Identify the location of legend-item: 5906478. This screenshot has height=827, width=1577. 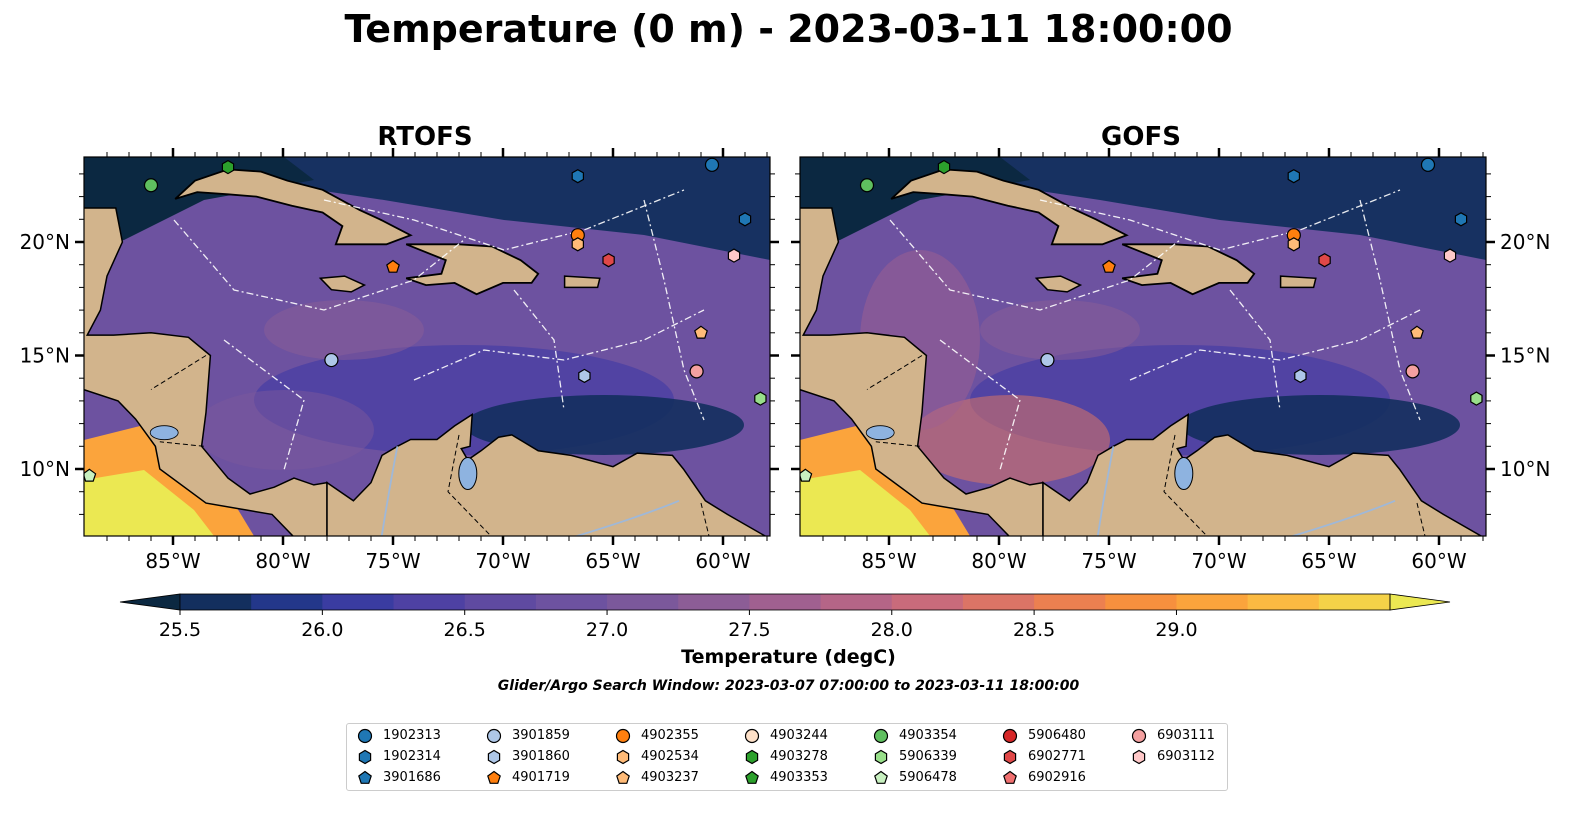
(915, 778).